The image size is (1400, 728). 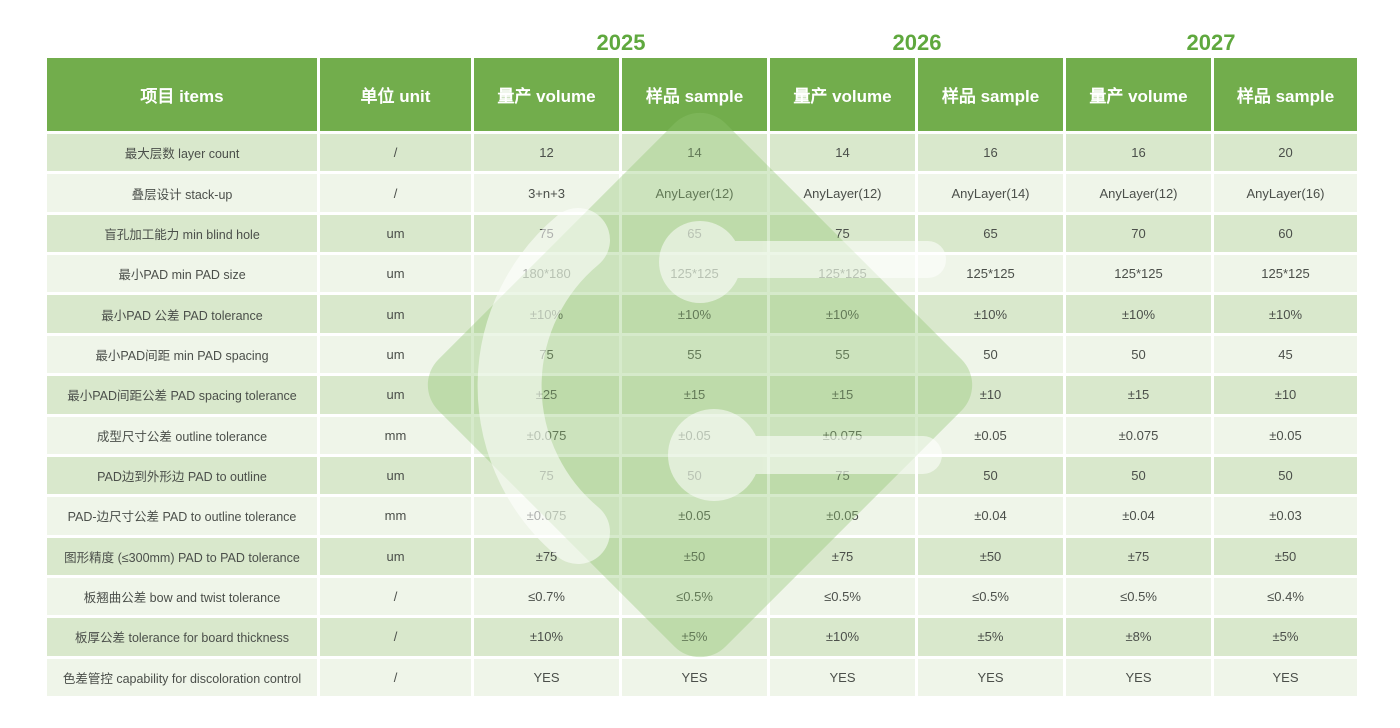 I want to click on value-cell: 65, so click(x=694, y=233).